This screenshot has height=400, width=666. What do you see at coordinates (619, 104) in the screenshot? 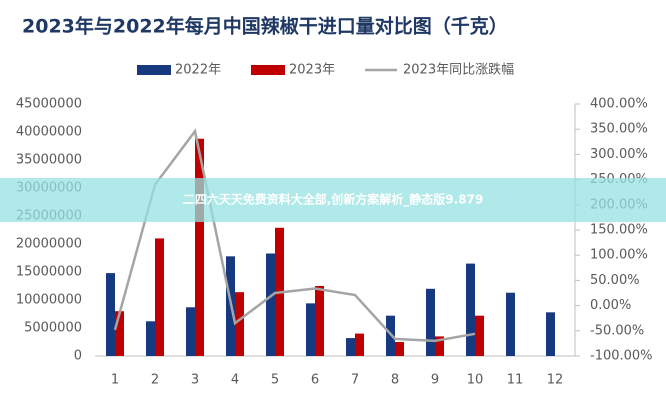
I see `y2-tick-label: 400.00%` at bounding box center [619, 104].